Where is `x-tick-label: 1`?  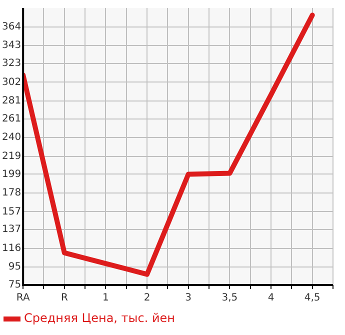 x-tick-label: 1 is located at coordinates (105, 298).